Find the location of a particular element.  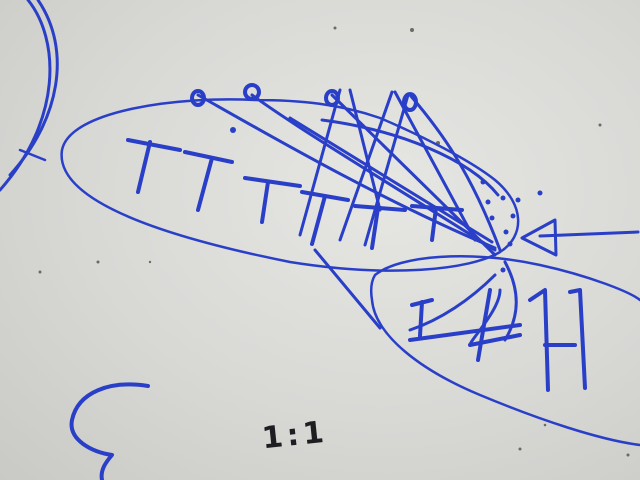

bottom-left-curve is located at coordinates (109, 431).